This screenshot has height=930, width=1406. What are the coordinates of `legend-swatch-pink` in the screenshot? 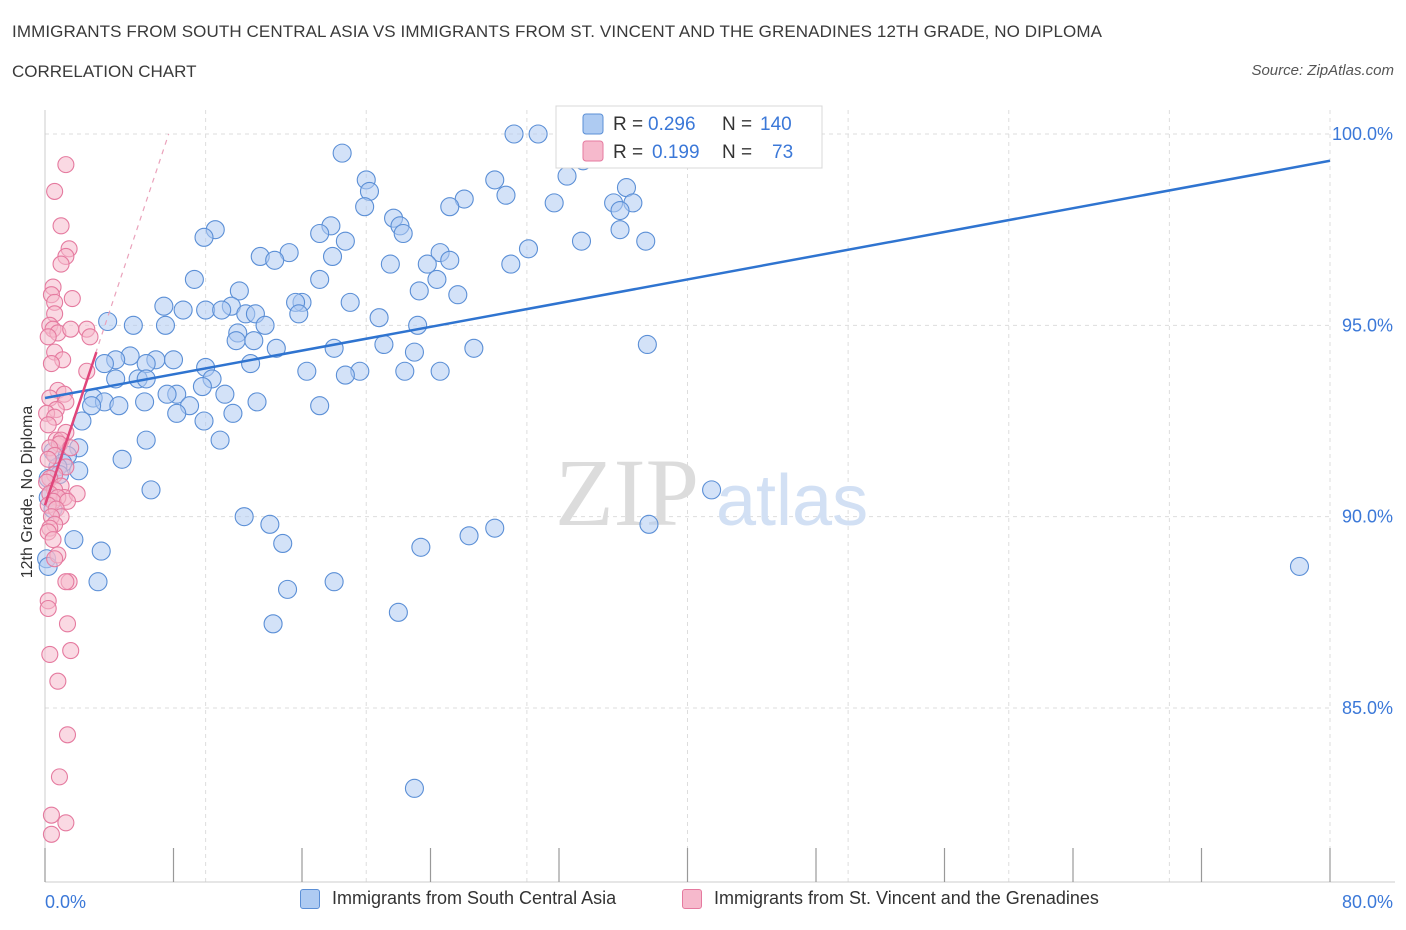 It's located at (593, 151).